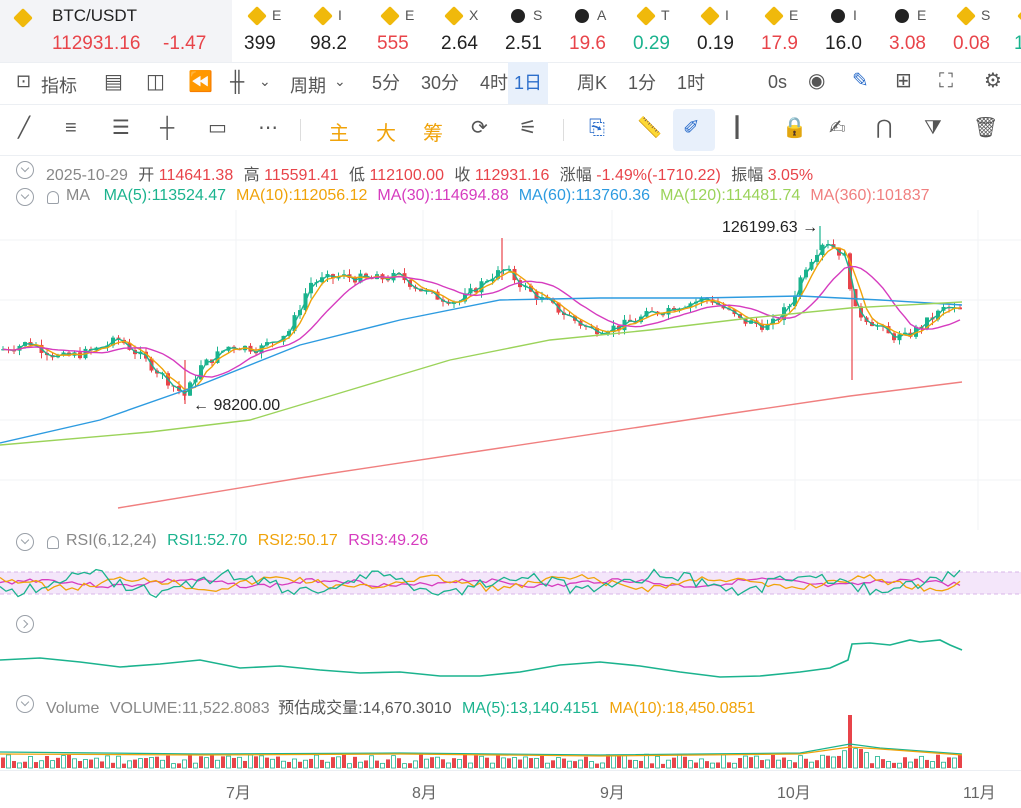 The image size is (1021, 808). What do you see at coordinates (340, 31) in the screenshot?
I see `ticker-item: I 98.2` at bounding box center [340, 31].